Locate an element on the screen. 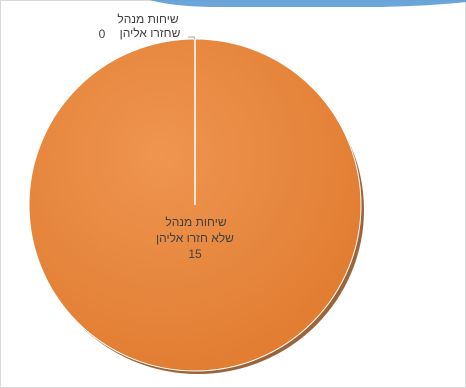 The width and height of the screenshot is (466, 388). data-label-1-value: 15 is located at coordinates (195, 254).